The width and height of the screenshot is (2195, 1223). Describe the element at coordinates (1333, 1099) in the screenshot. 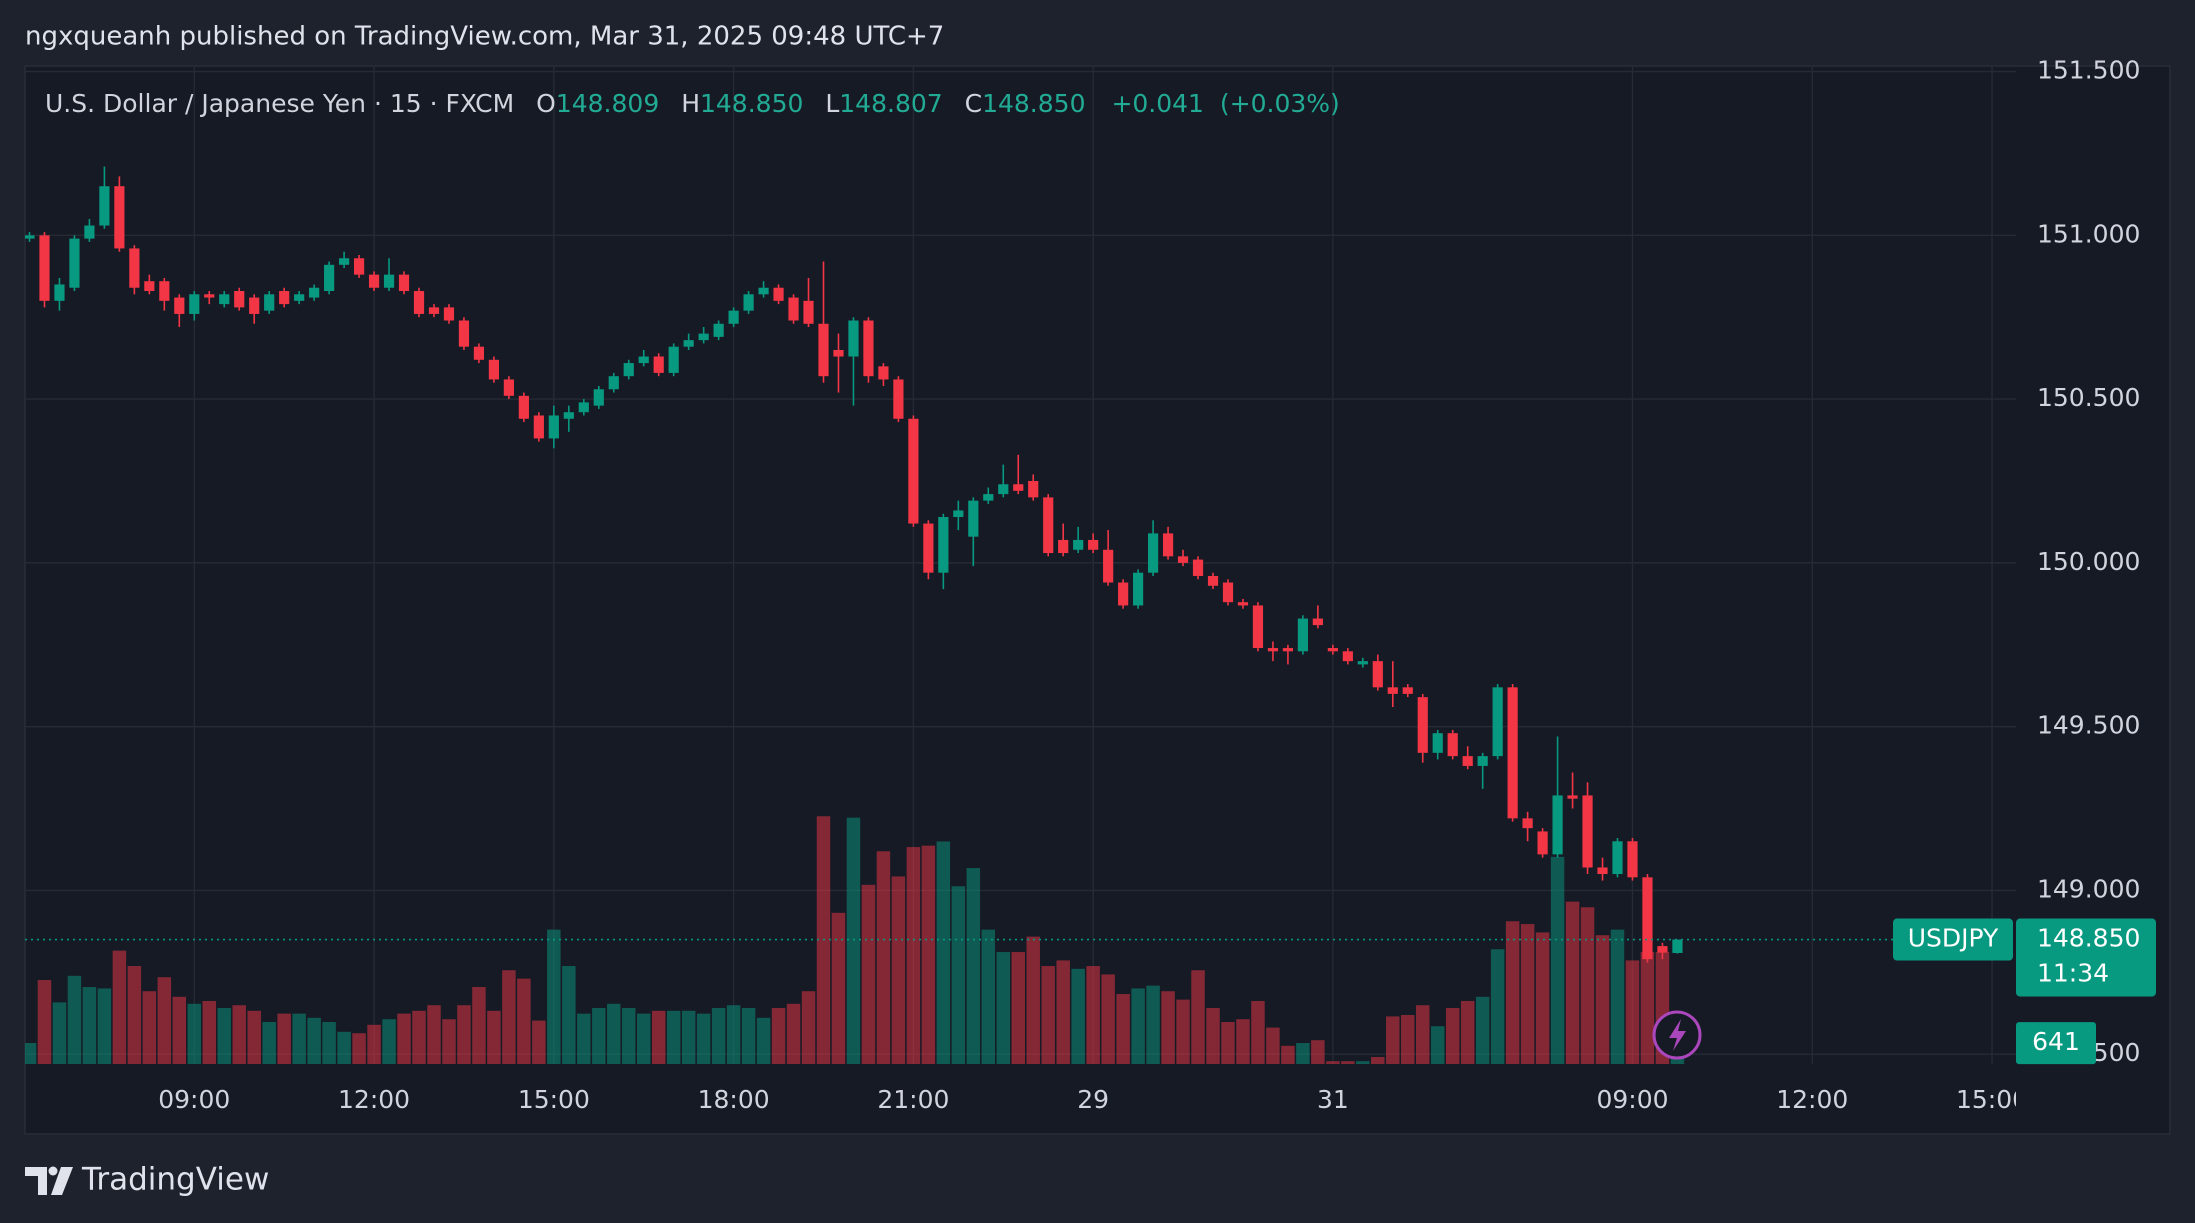

I see `x-tick-label: 31` at that location.